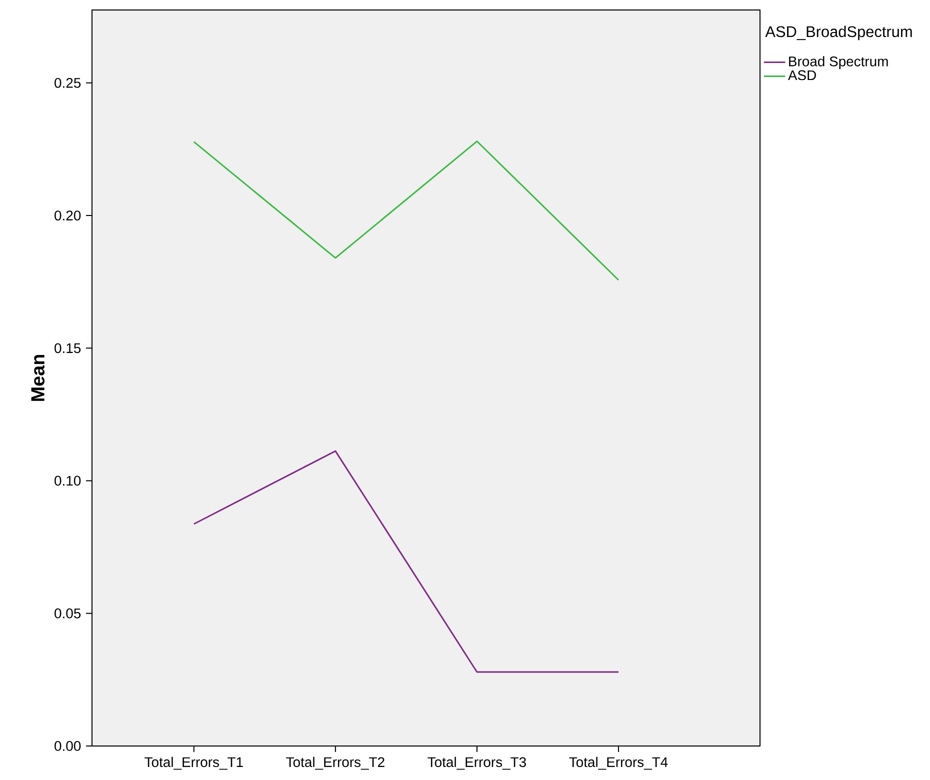 Image resolution: width=930 pixels, height=780 pixels. Describe the element at coordinates (67, 746) in the screenshot. I see `y-tick-label: 0.00` at that location.